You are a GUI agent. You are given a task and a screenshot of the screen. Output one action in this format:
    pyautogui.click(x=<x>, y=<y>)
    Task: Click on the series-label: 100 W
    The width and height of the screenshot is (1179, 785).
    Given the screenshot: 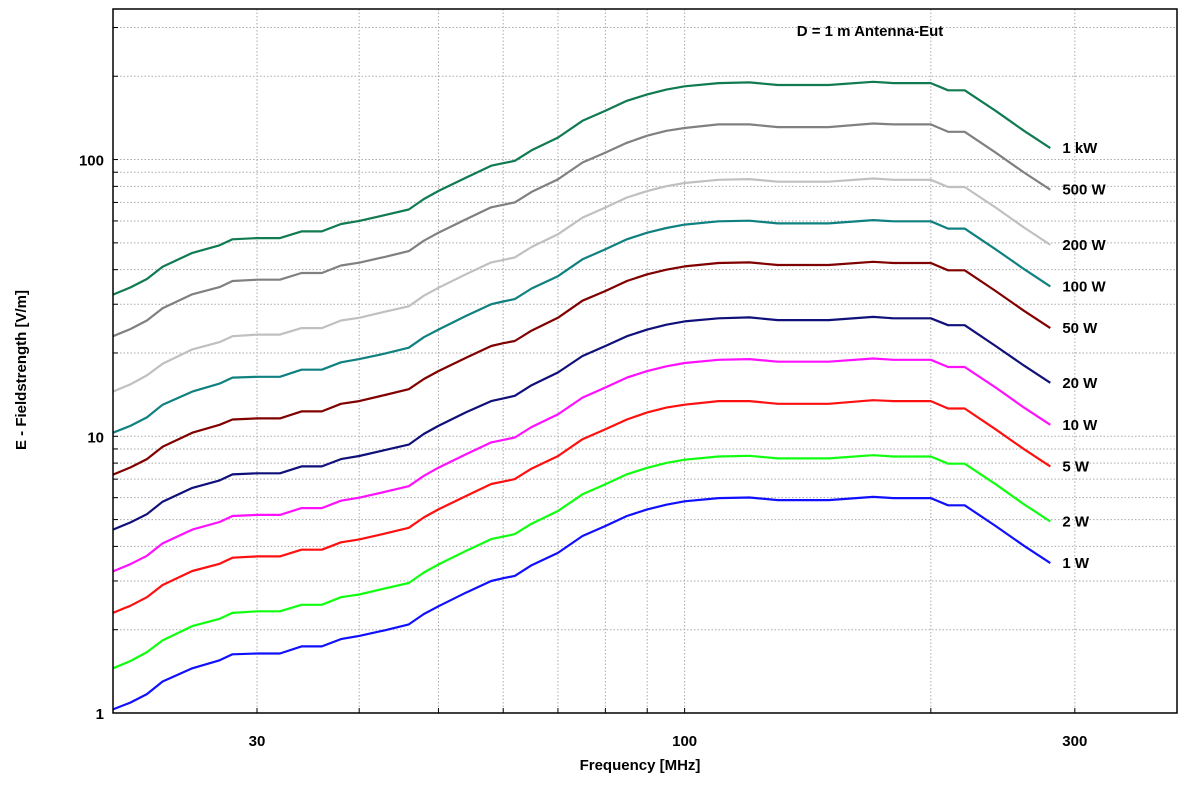 What is the action you would take?
    pyautogui.click(x=1084, y=286)
    